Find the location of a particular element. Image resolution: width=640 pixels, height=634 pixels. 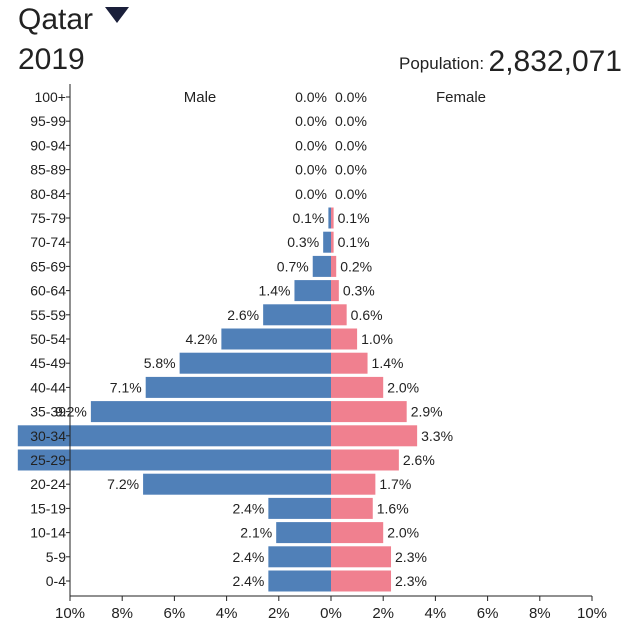

male-value-label: 2.1% is located at coordinates (256, 533).